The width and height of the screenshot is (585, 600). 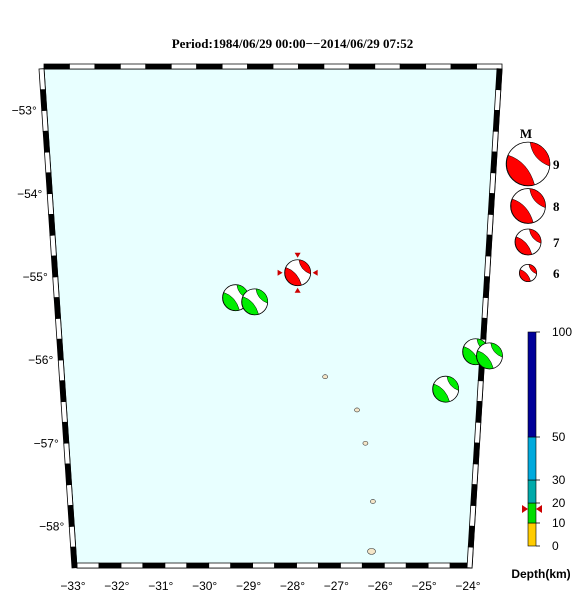 What do you see at coordinates (556, 273) in the screenshot?
I see `legend-label-6: 6` at bounding box center [556, 273].